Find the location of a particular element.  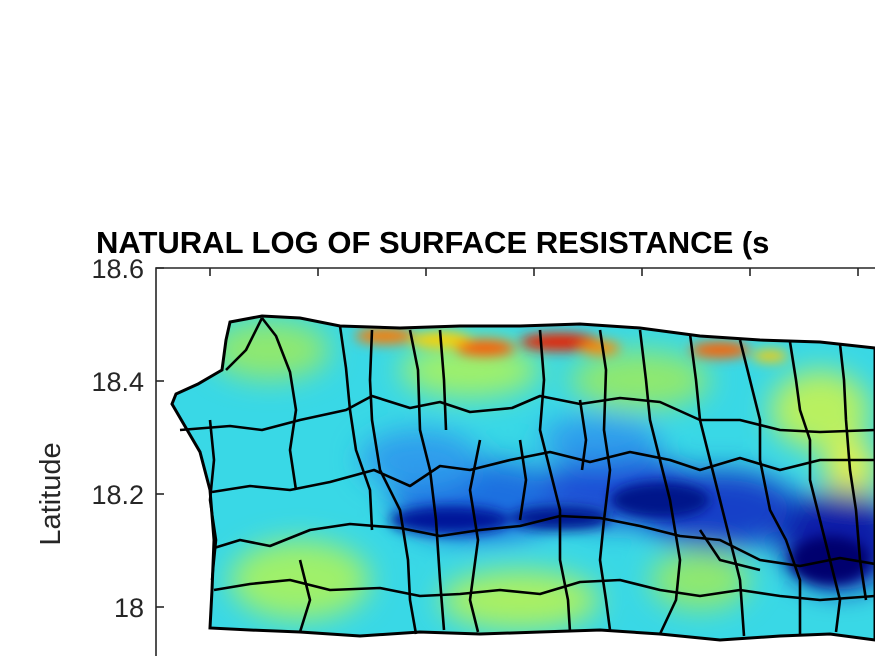

y-tick-label: 18 is located at coordinates (129, 608).